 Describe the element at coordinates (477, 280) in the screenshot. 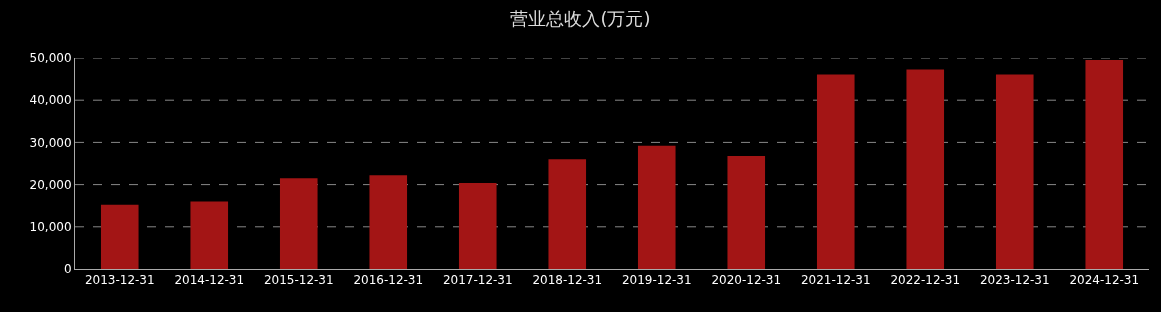

I see `x-tick-label: 2017-12-31` at that location.